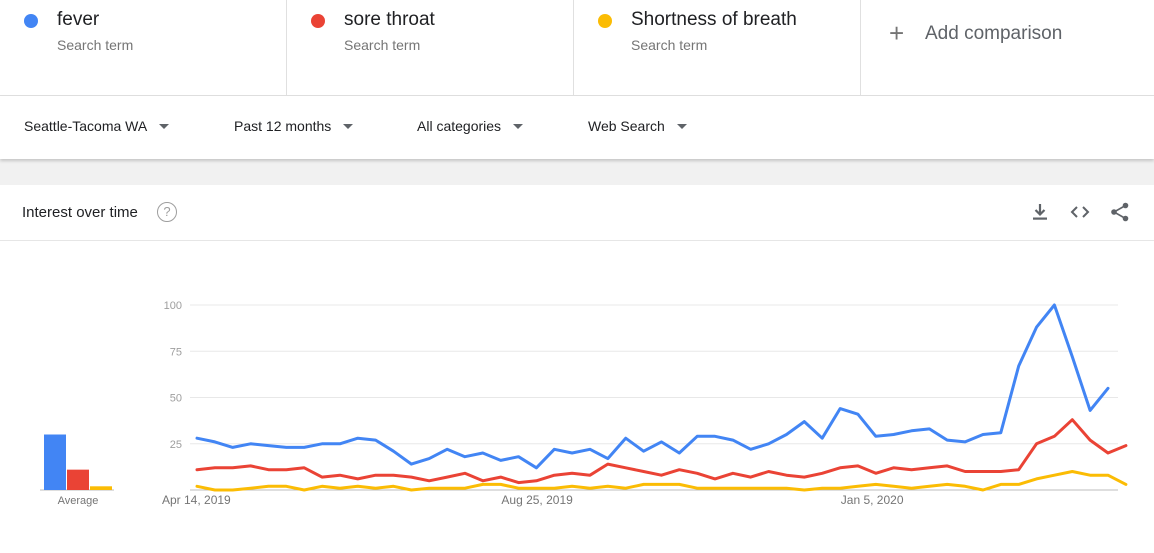 The image size is (1154, 553). I want to click on term-name: fever, so click(78, 19).